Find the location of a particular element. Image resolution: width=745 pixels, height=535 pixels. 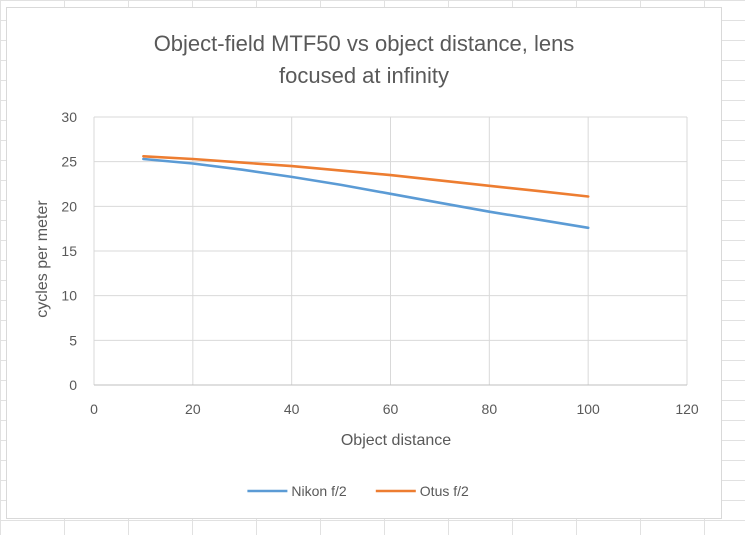

legend: Nikon f/2 Otus f/2 is located at coordinates (358, 491).